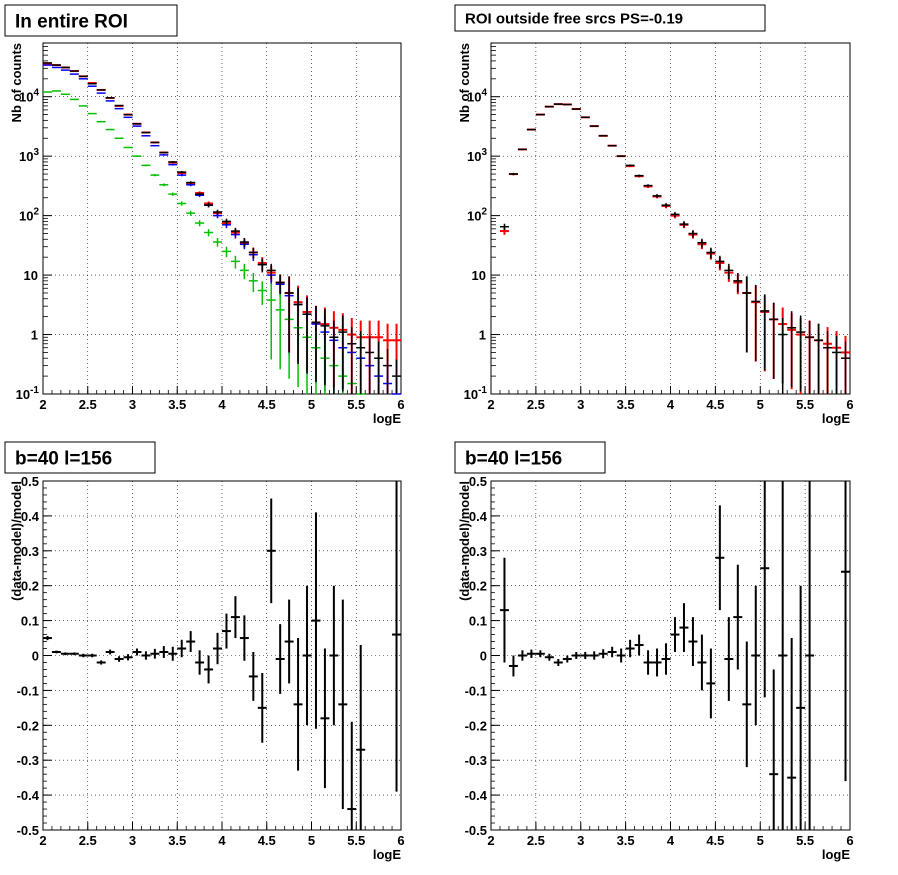 This screenshot has height=875, width=898. What do you see at coordinates (474, 216) in the screenshot?
I see `y-tick-base: 10` at bounding box center [474, 216].